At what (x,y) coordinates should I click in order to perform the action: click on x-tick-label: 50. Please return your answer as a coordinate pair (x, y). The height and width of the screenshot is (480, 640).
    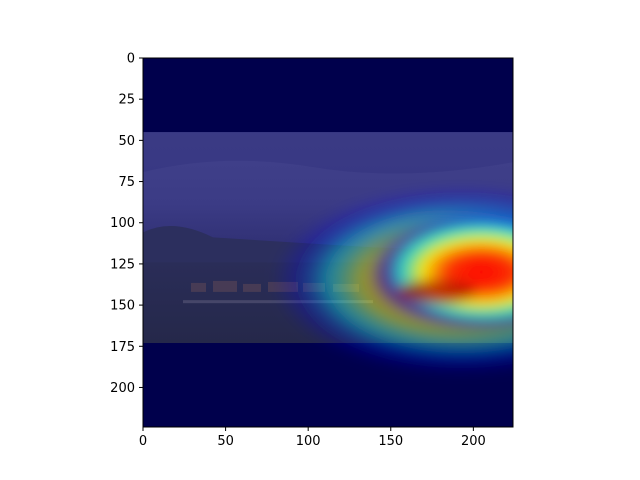
    Looking at the image, I should click on (225, 441).